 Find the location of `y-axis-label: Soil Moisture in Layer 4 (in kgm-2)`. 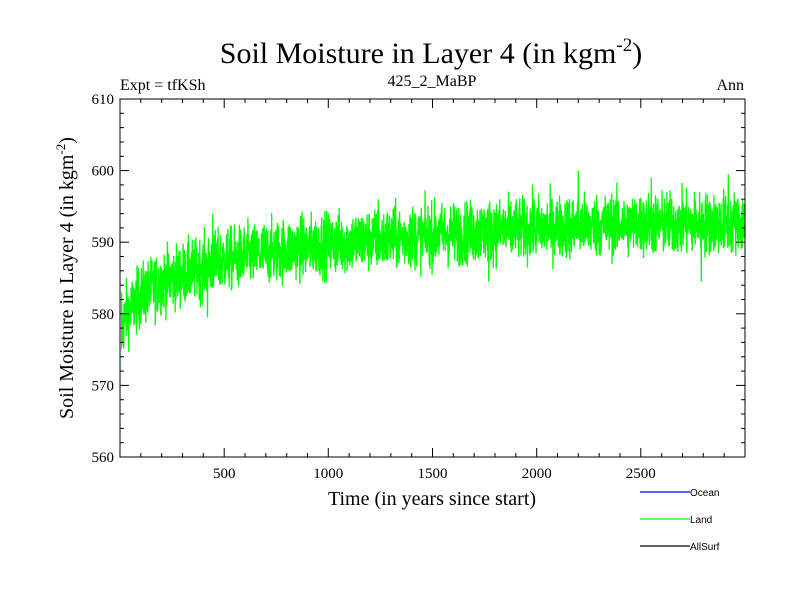

y-axis-label: Soil Moisture in Layer 4 (in kgm-2) is located at coordinates (65, 278).